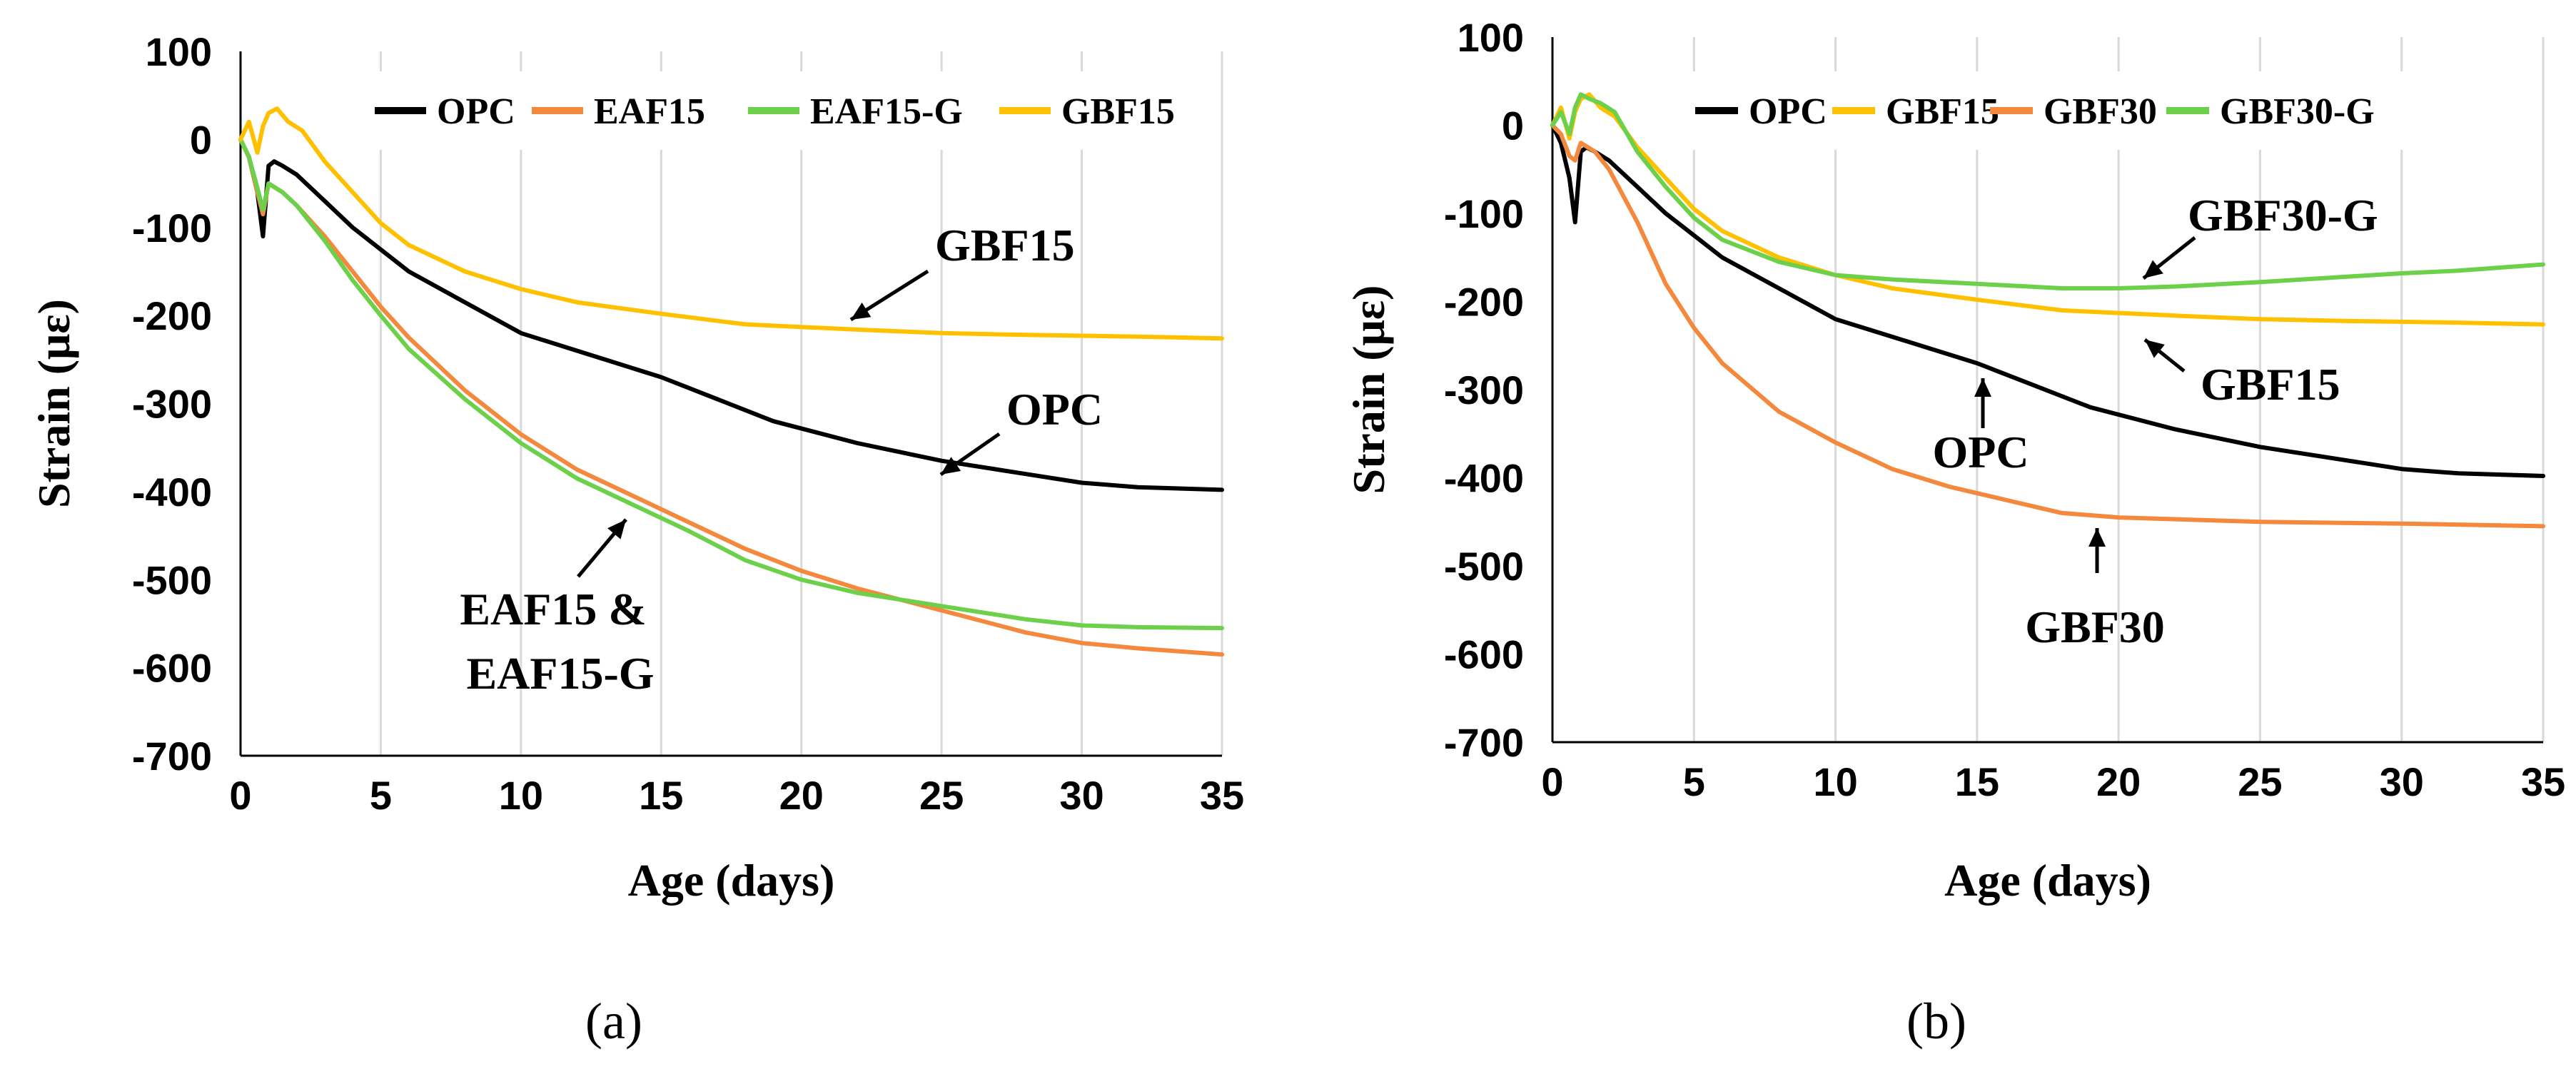  What do you see at coordinates (553, 609) in the screenshot?
I see `annotation-label: EAF15 &` at bounding box center [553, 609].